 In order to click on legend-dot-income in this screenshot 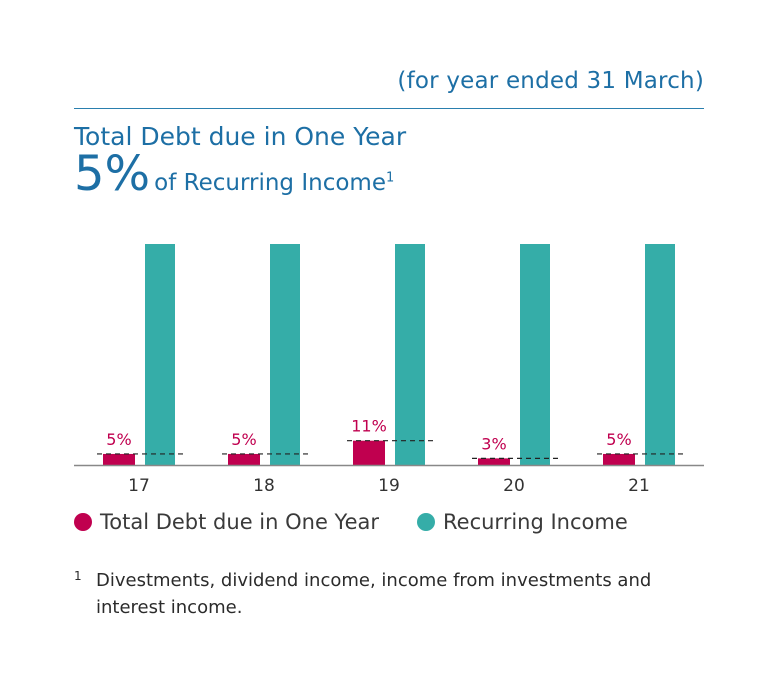, I will do `click(426, 522)`.